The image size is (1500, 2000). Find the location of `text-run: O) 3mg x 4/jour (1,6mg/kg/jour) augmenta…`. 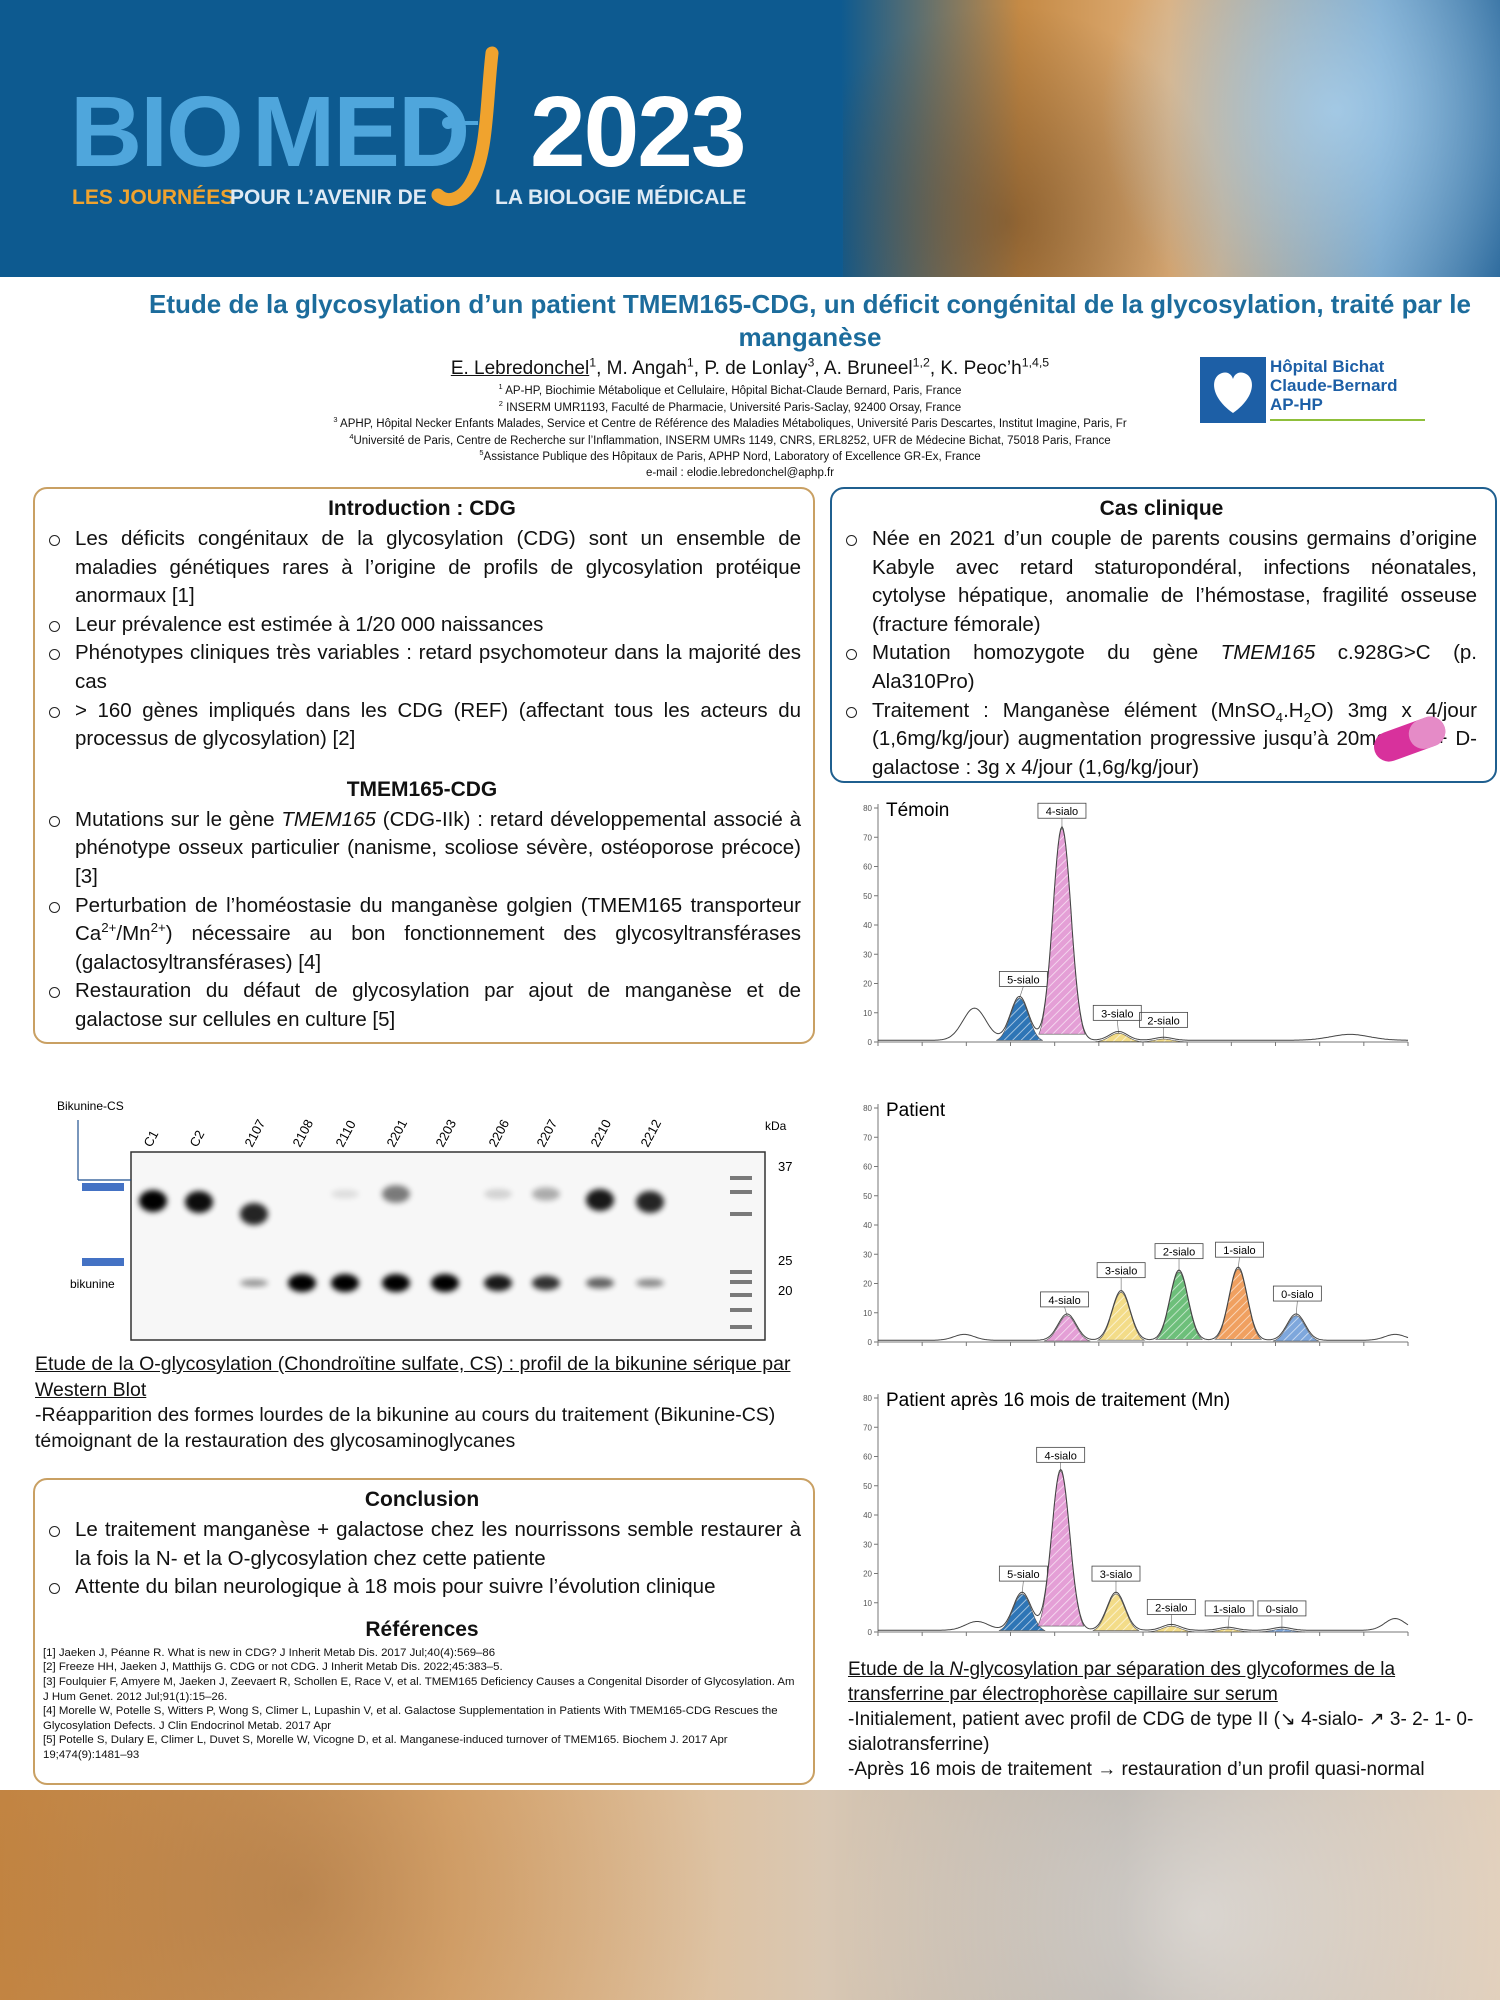

text-run: O) 3mg x 4/jour (1,6mg/kg/jour) augmenta… is located at coordinates (1174, 738).